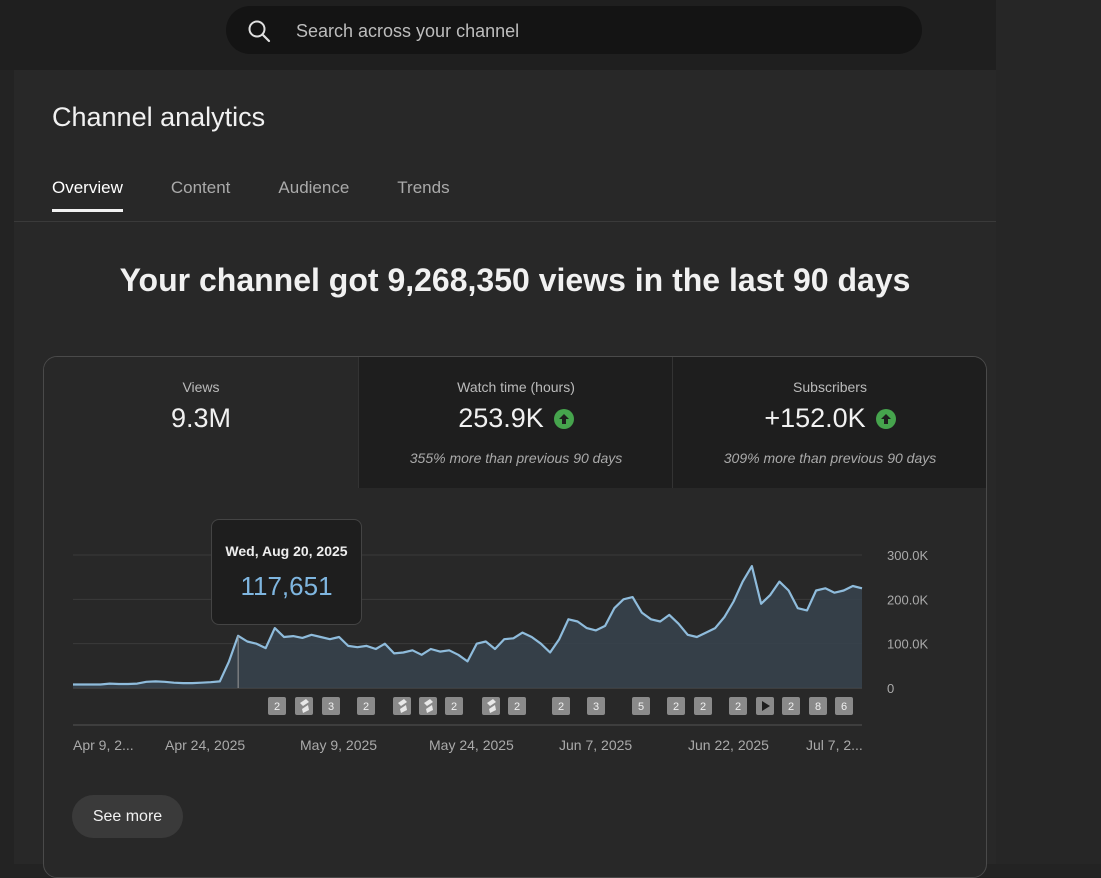 This screenshot has width=1101, height=878. What do you see at coordinates (501, 418) in the screenshot?
I see `metric-value: 253.9K` at bounding box center [501, 418].